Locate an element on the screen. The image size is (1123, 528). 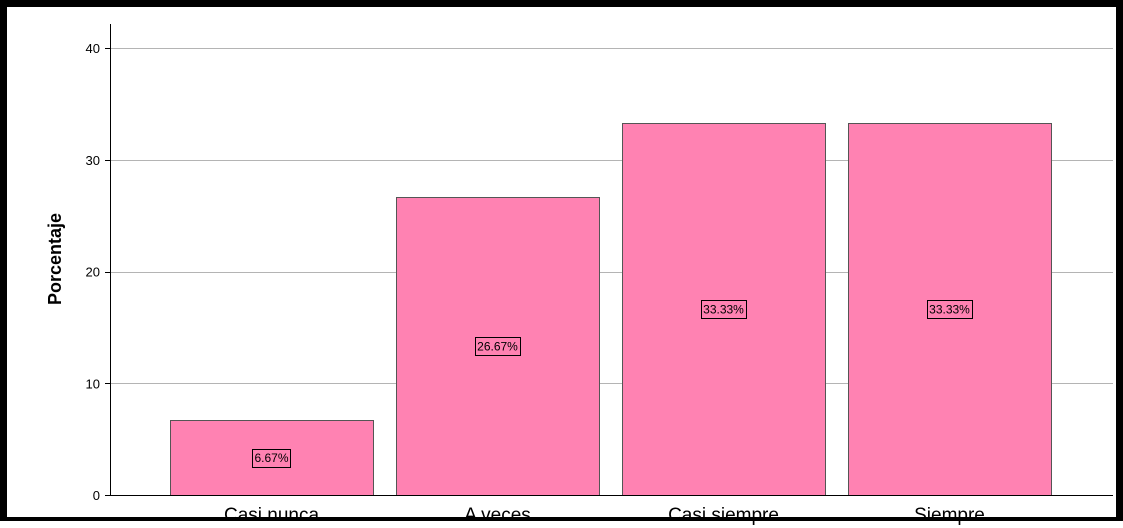
data-label-text: 26.67% is located at coordinates (497, 346).